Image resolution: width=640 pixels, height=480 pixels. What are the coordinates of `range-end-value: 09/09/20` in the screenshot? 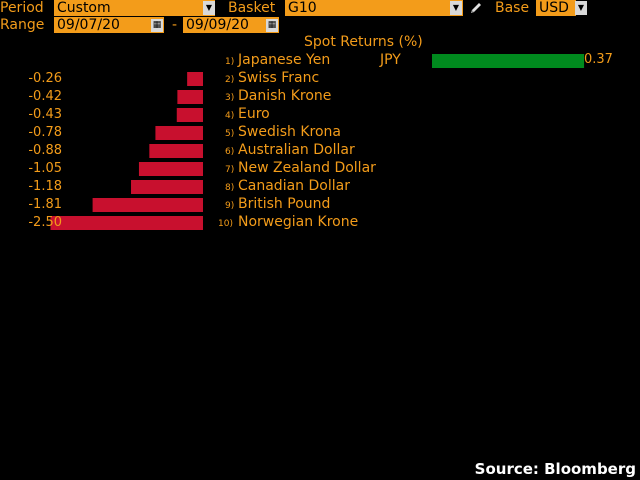 It's located at (217, 25).